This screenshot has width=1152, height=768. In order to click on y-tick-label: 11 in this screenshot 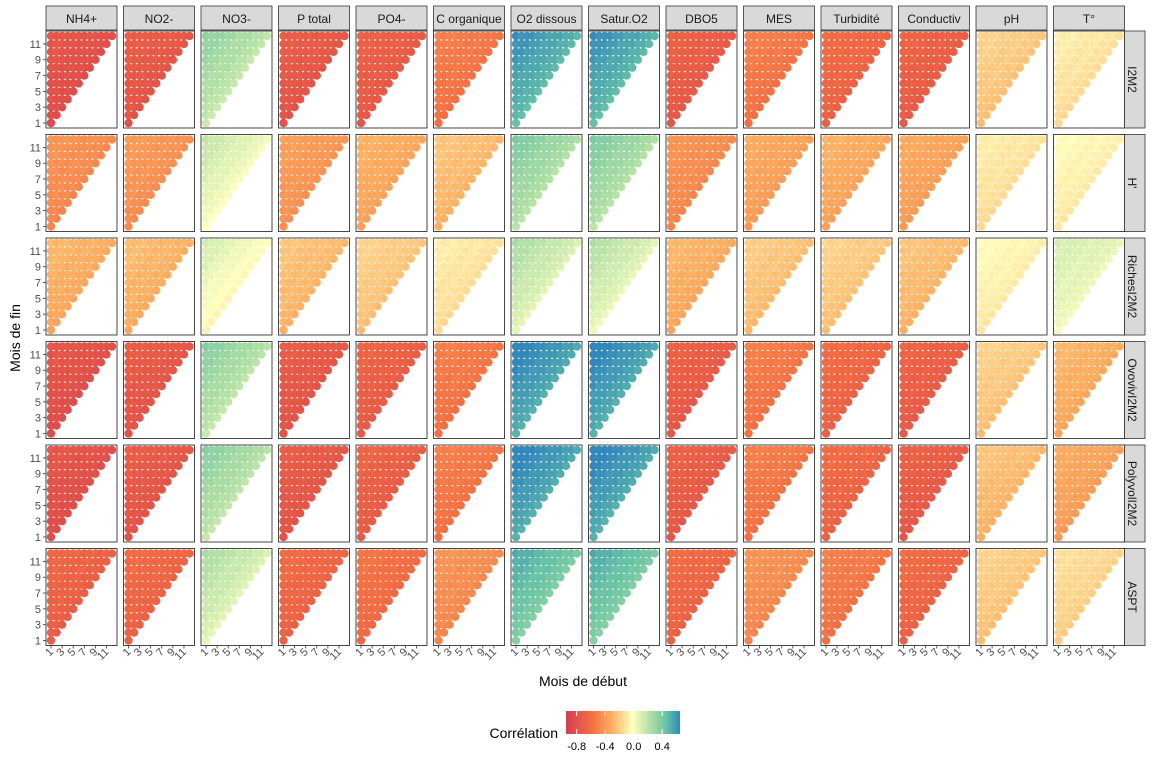, I will do `click(35, 355)`.